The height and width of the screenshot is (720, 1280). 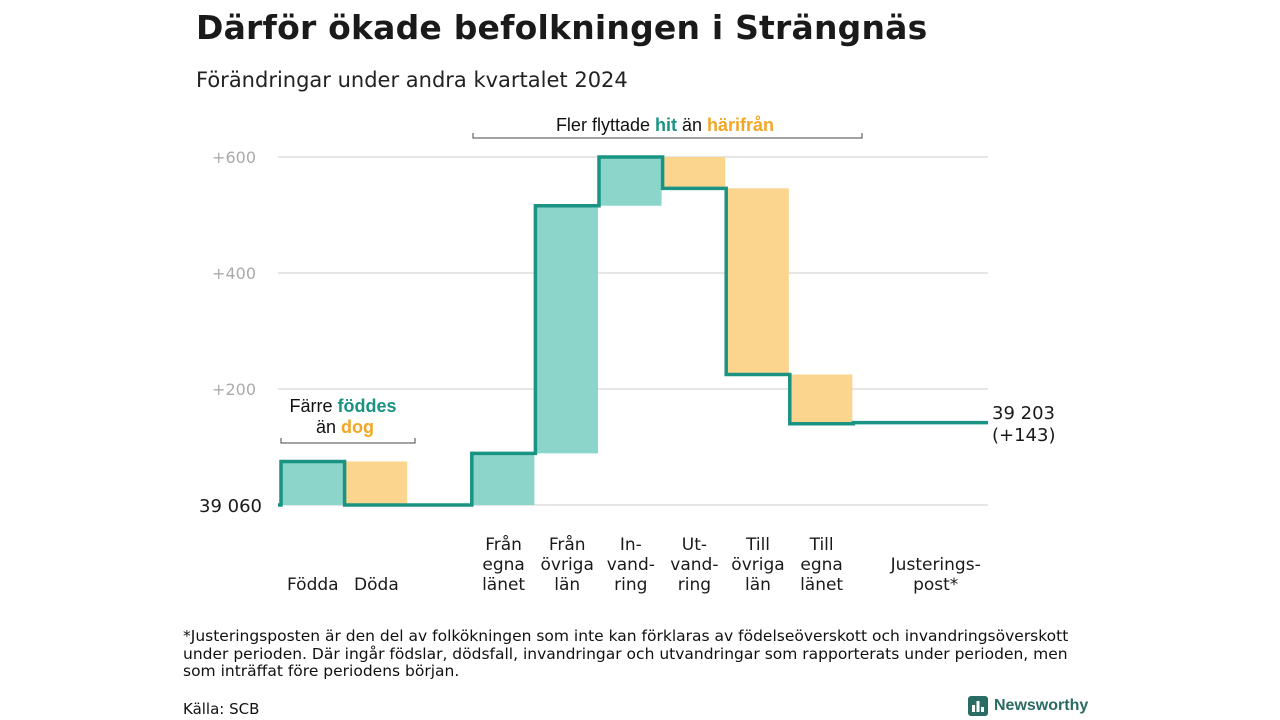 What do you see at coordinates (342, 406) in the screenshot?
I see `births-annotation-line1: Färre föddes` at bounding box center [342, 406].